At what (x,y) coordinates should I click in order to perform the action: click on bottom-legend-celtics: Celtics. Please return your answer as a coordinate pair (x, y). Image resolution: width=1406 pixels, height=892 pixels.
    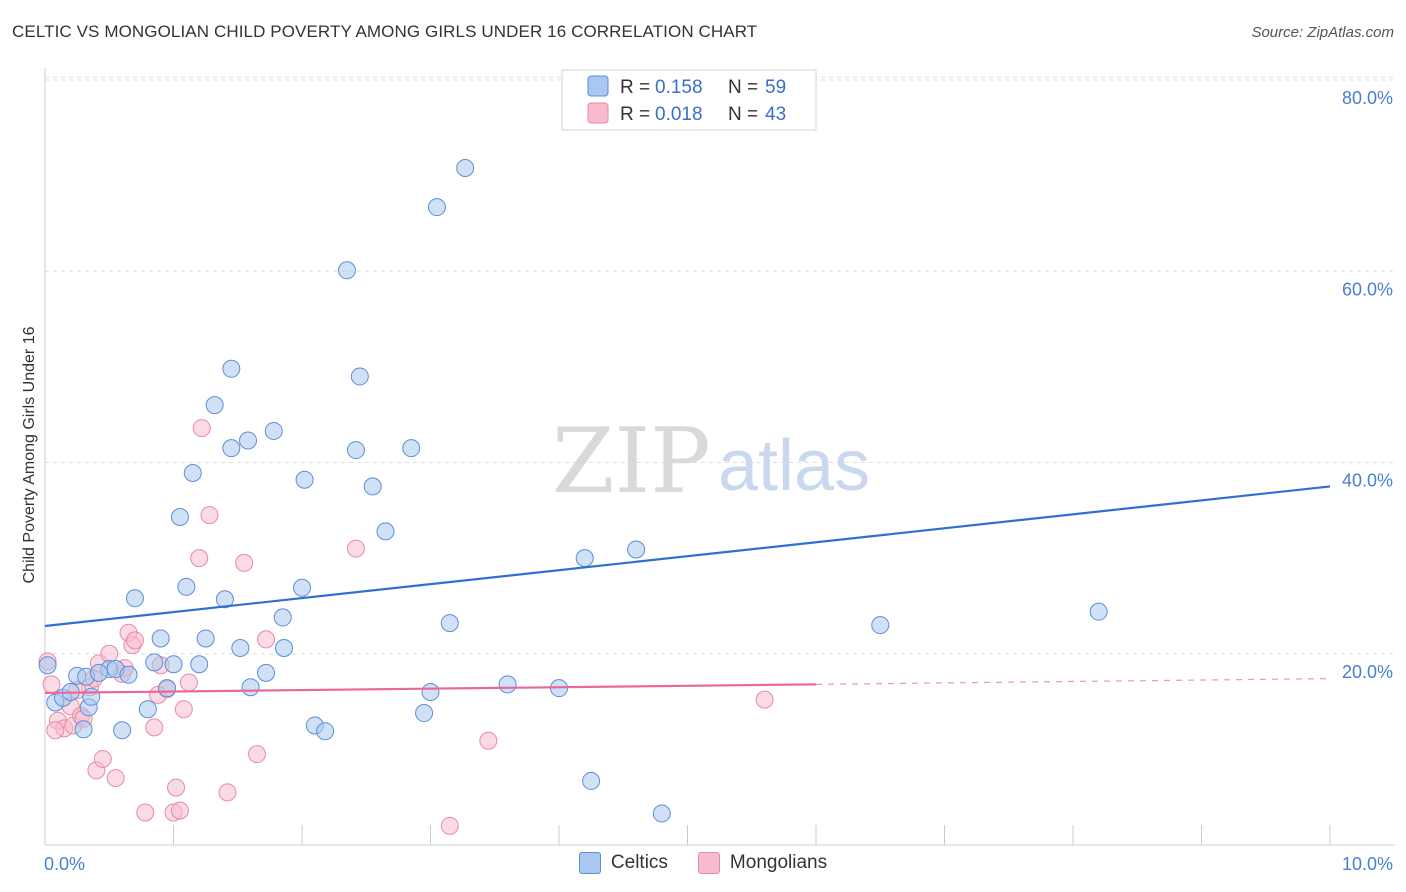
    Looking at the image, I should click on (623, 863).